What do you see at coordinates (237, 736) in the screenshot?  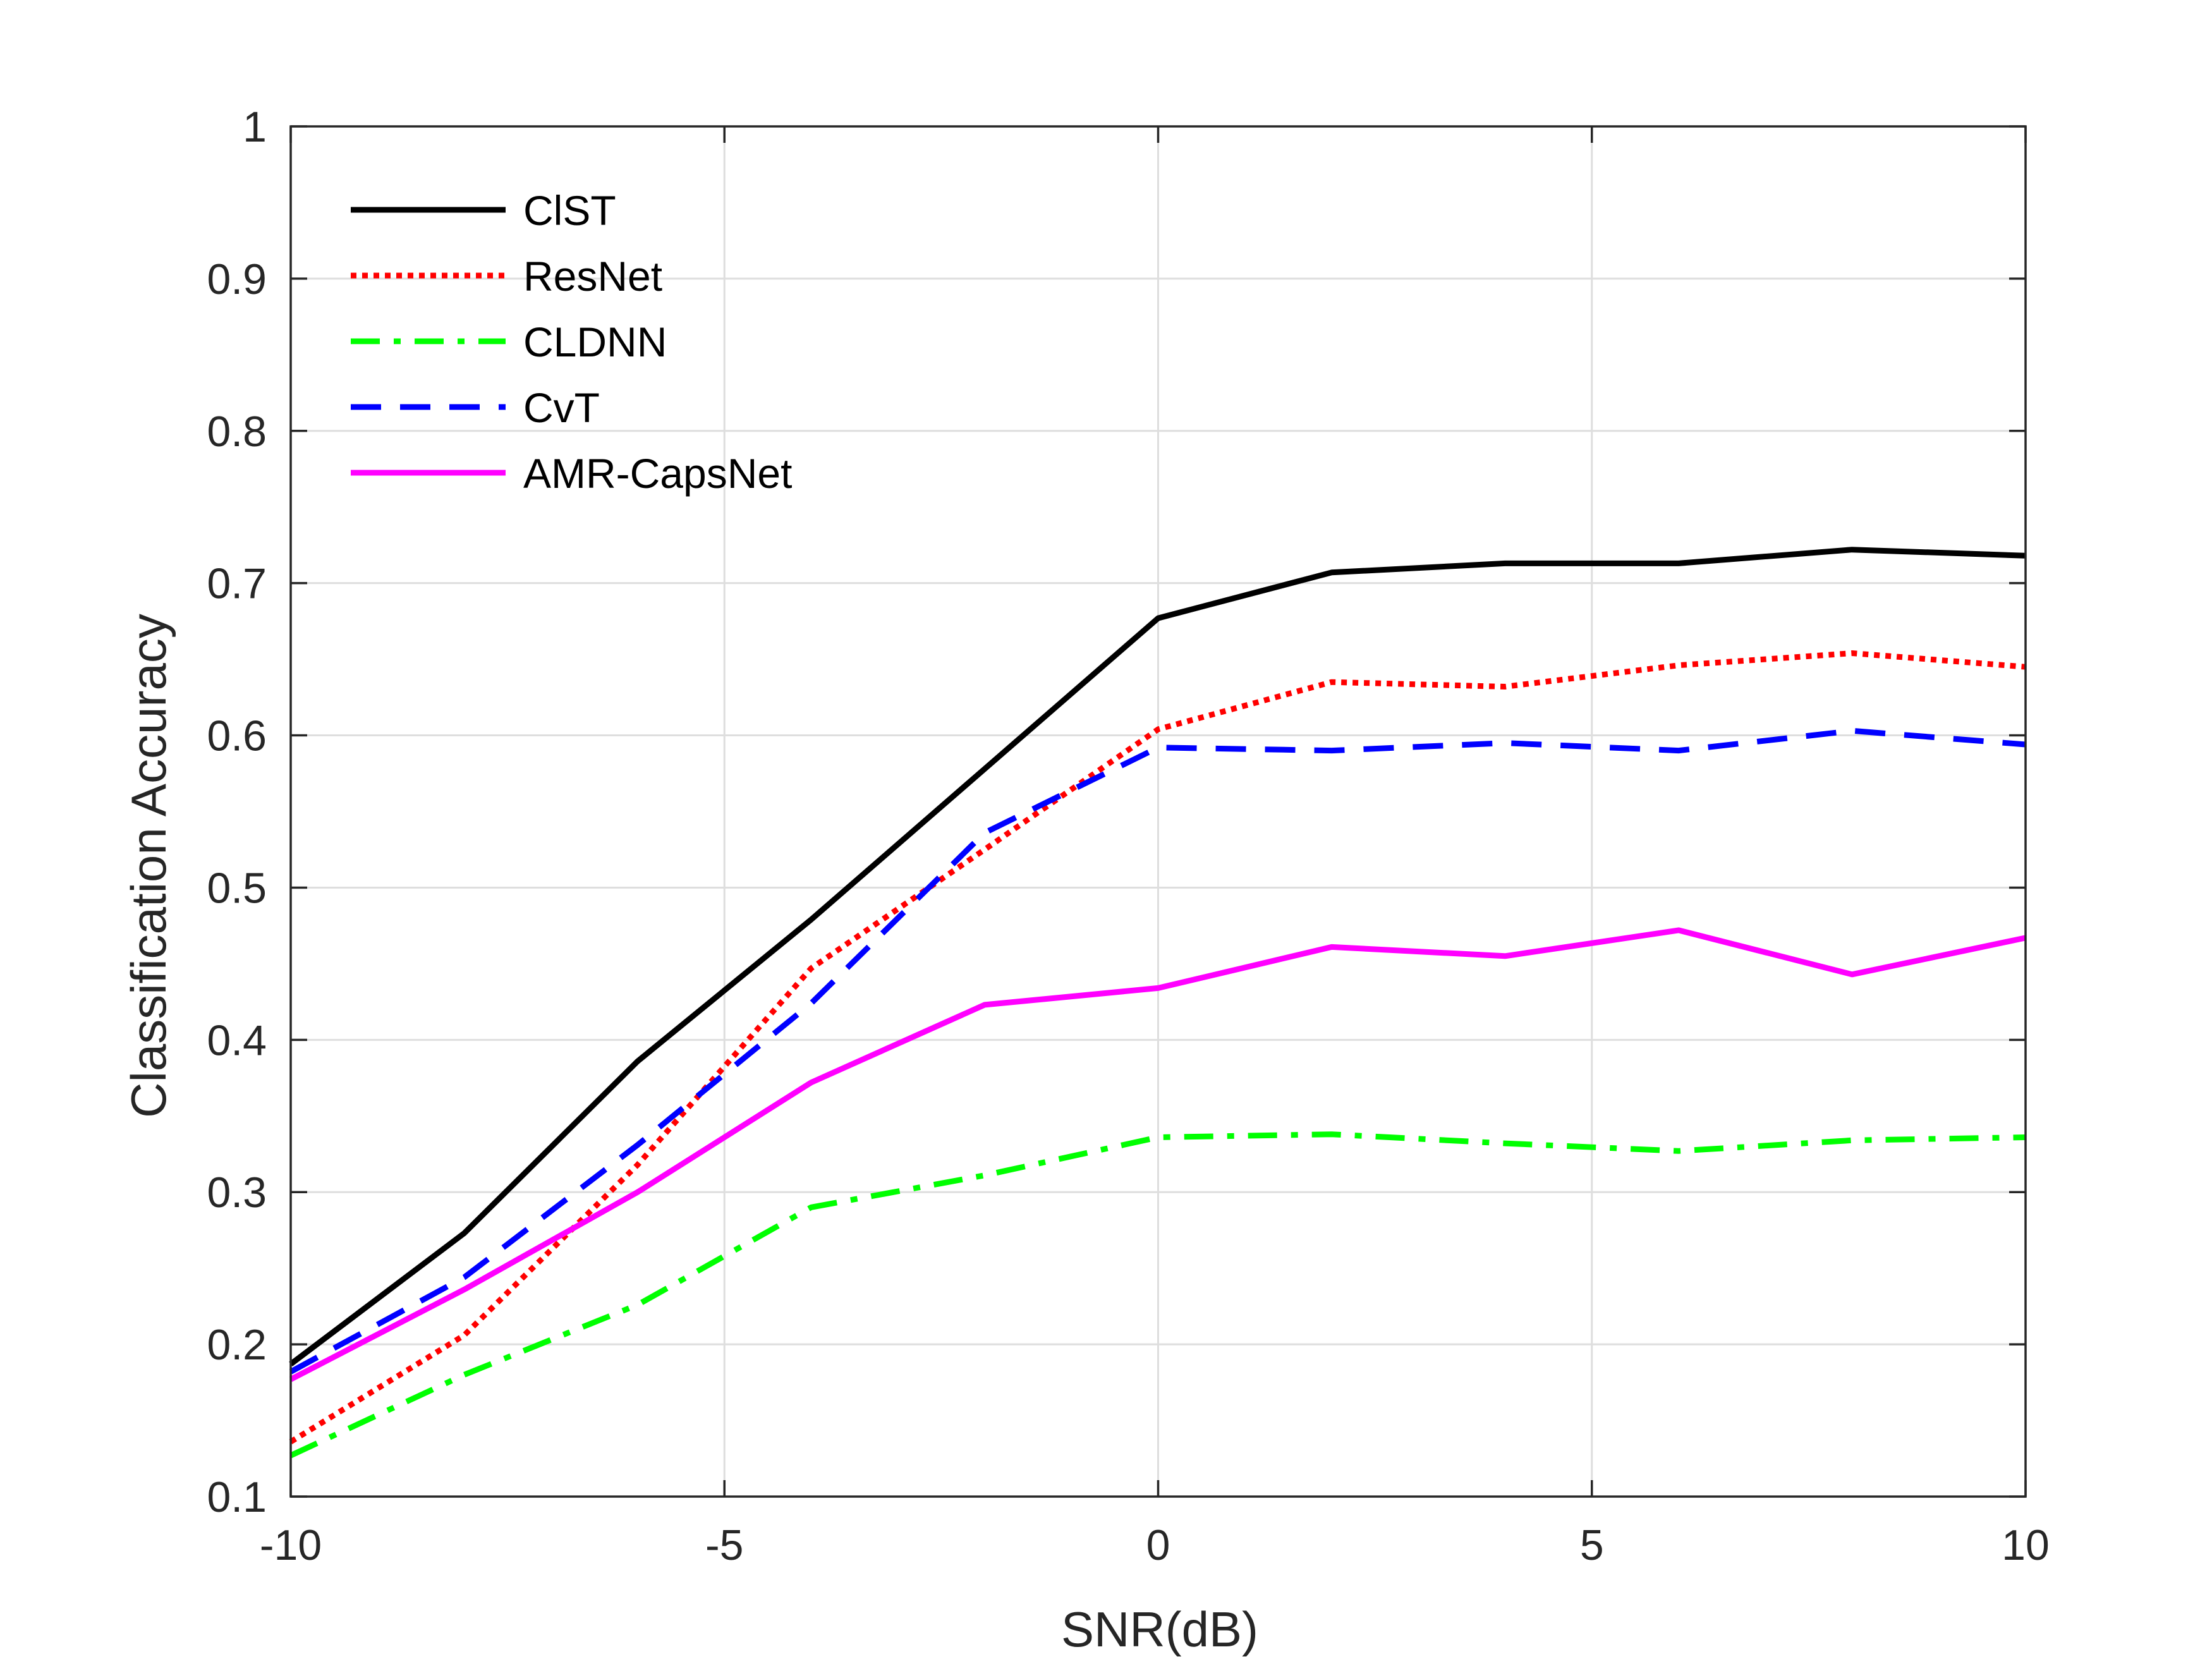 I see `y-tick-label: 0.6` at bounding box center [237, 736].